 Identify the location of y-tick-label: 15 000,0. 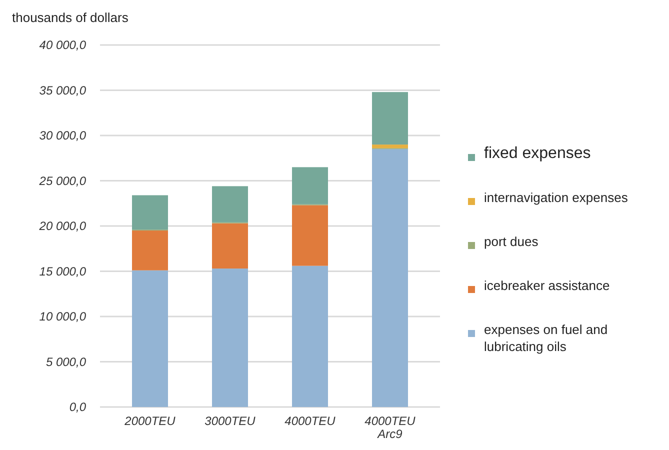
(62, 271).